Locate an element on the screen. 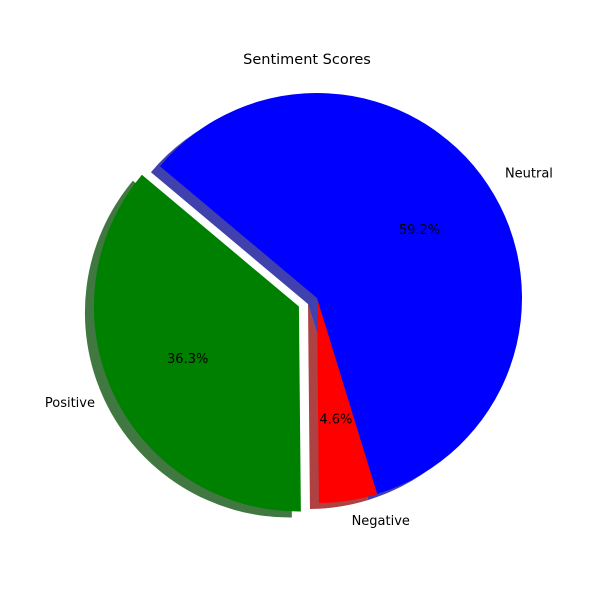 This screenshot has height=600, width=600. slice-percent-neutral: 59.2% is located at coordinates (419, 230).